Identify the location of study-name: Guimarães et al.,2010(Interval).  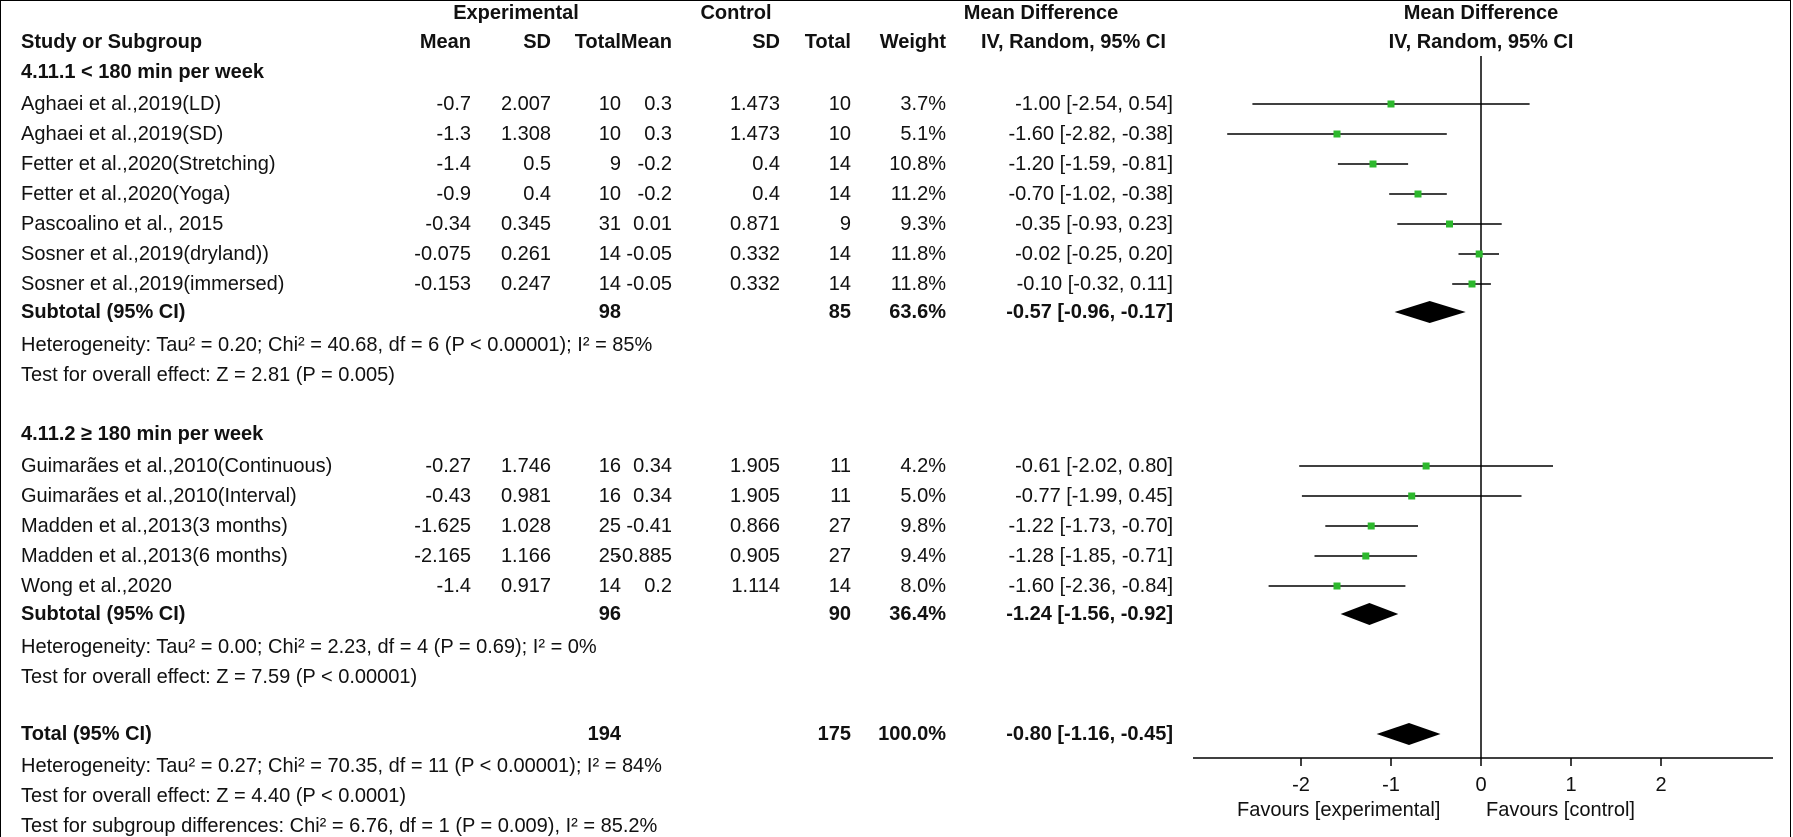
(159, 496).